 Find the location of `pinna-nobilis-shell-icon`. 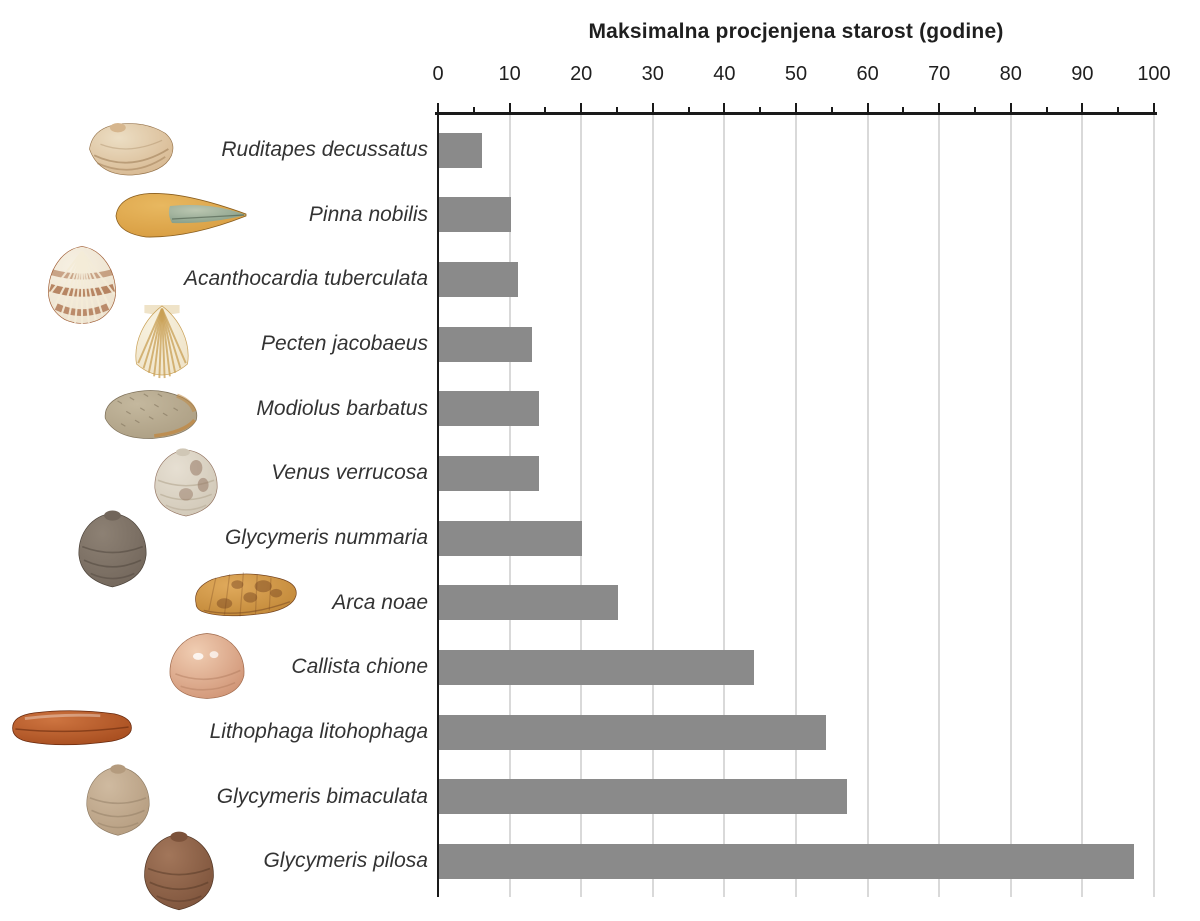

pinna-nobilis-shell-icon is located at coordinates (182, 215).